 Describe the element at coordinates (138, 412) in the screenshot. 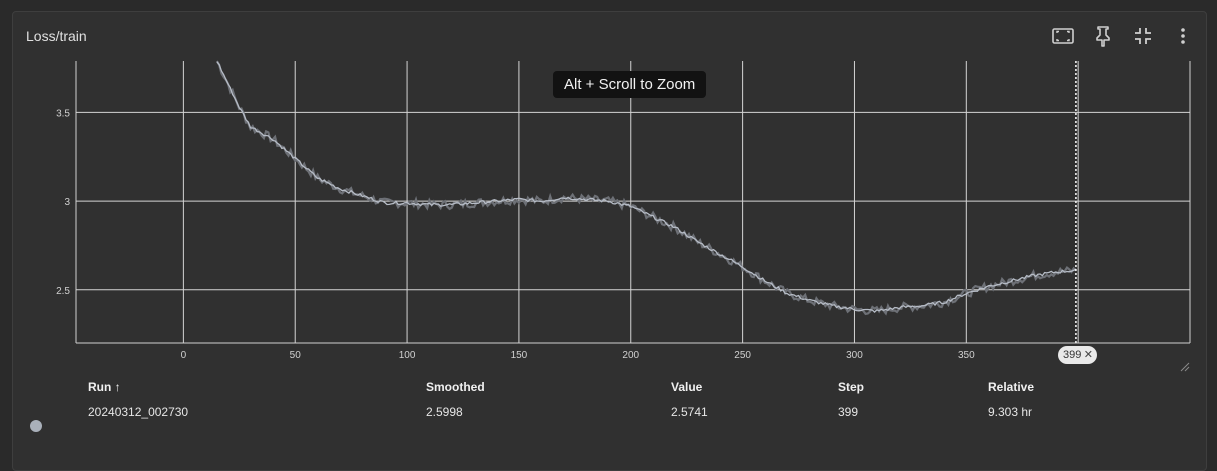

I see `cell-run: 20240312_002730` at that location.